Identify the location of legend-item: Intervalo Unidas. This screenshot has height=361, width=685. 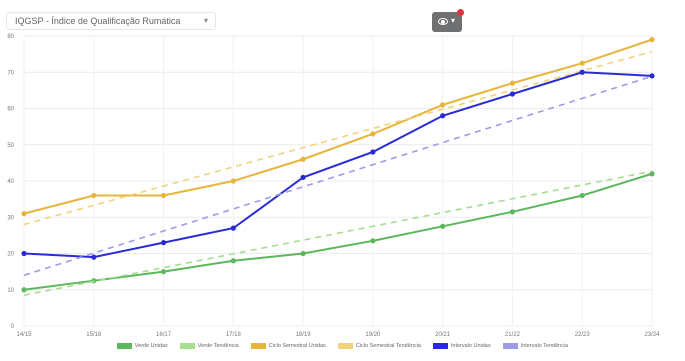
(461, 346).